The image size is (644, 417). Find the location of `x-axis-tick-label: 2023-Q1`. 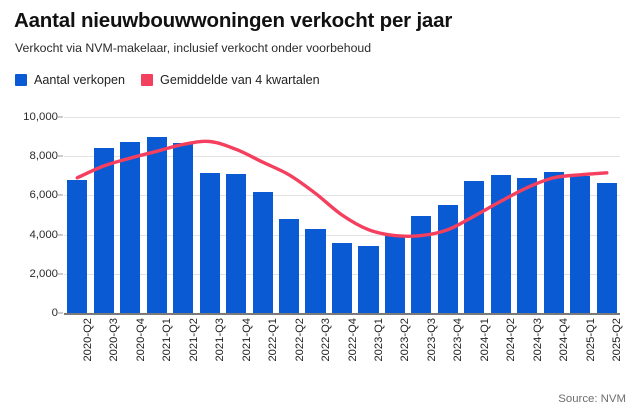

x-axis-tick-label: 2023-Q1 is located at coordinates (378, 340).